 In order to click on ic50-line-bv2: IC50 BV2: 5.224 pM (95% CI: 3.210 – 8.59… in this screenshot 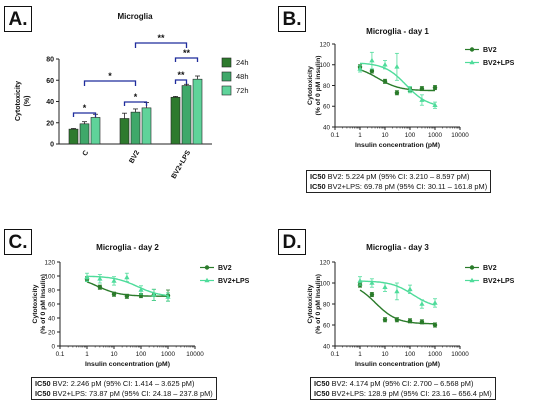, I will do `click(398, 177)`.